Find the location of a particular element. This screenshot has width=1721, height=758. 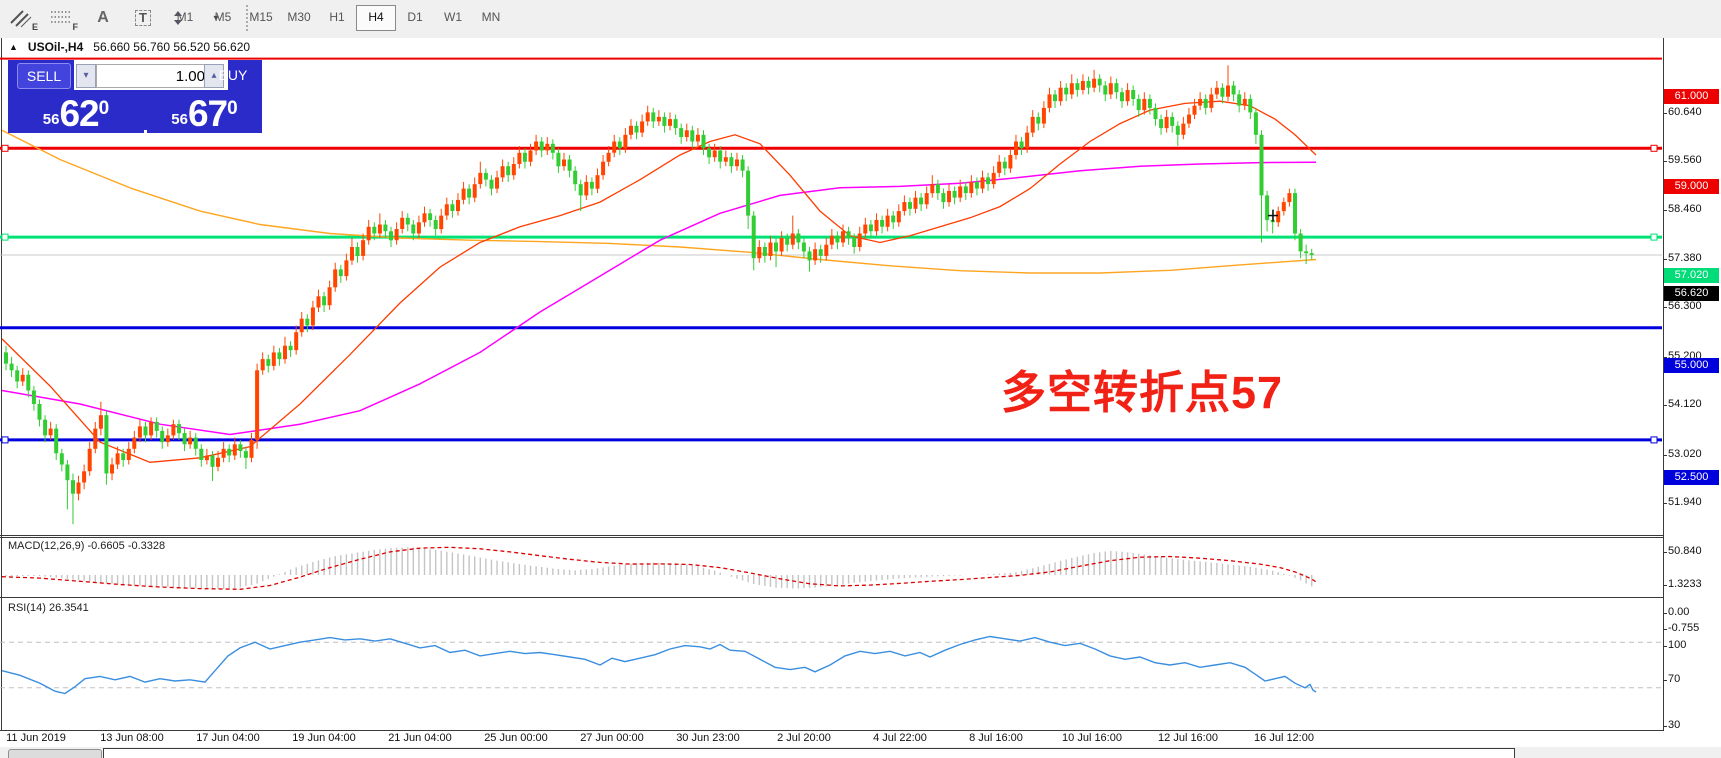

sell-price-display: 56 62 0 is located at coordinates (76, 111).